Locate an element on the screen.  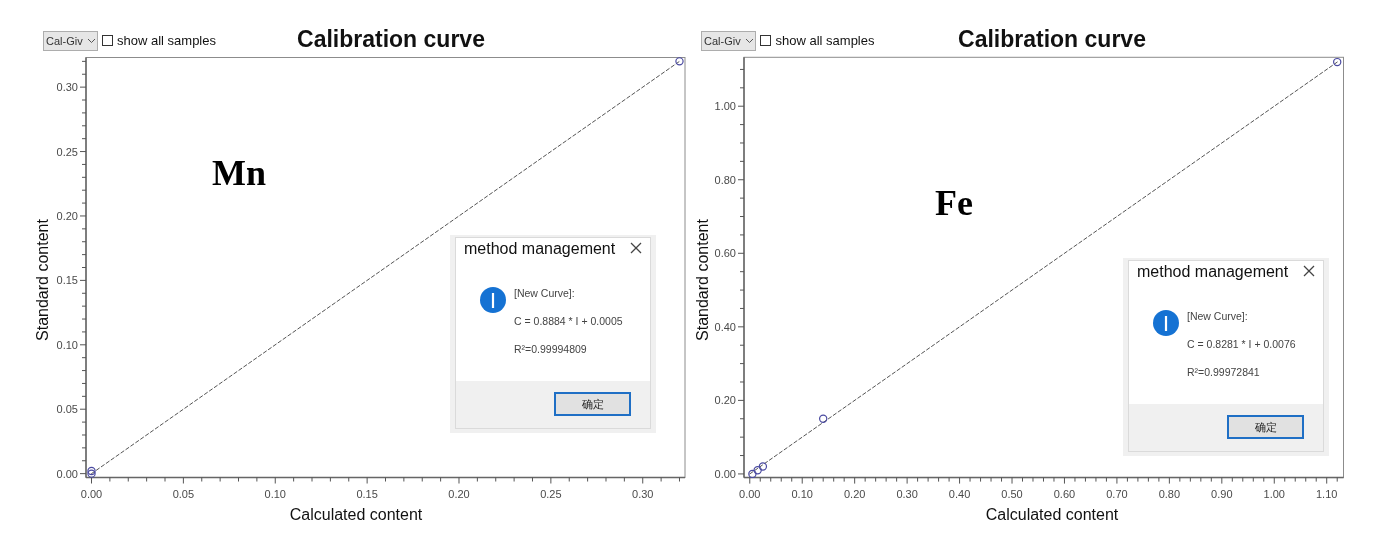
x-tick-label: 0.05 is located at coordinates (183, 494).